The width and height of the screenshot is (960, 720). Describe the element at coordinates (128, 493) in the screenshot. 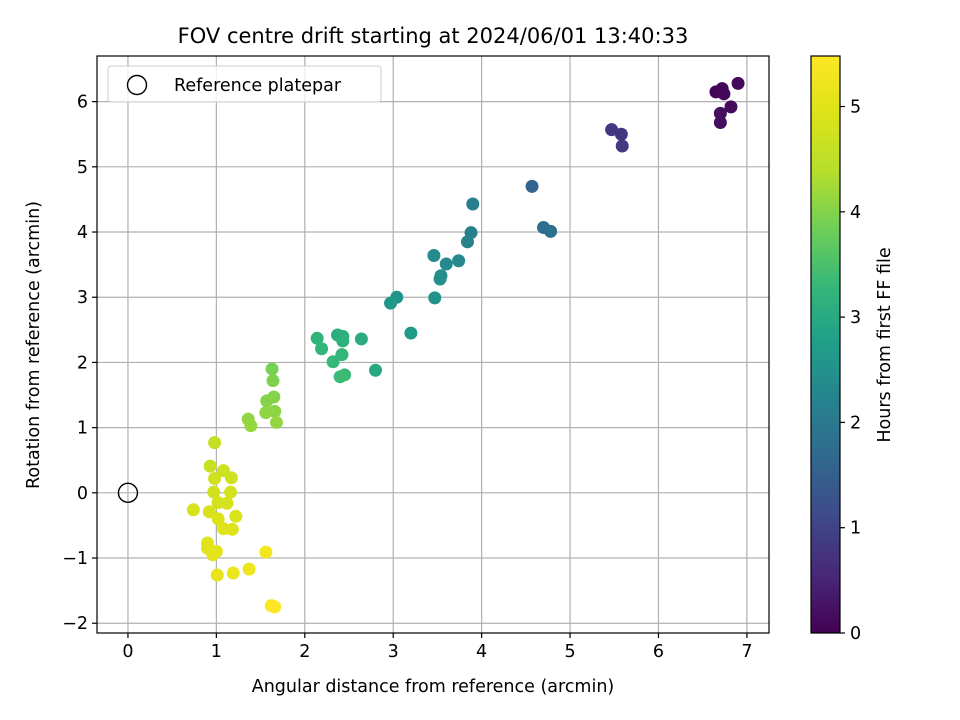

I see `reference-platepar-marker` at that location.